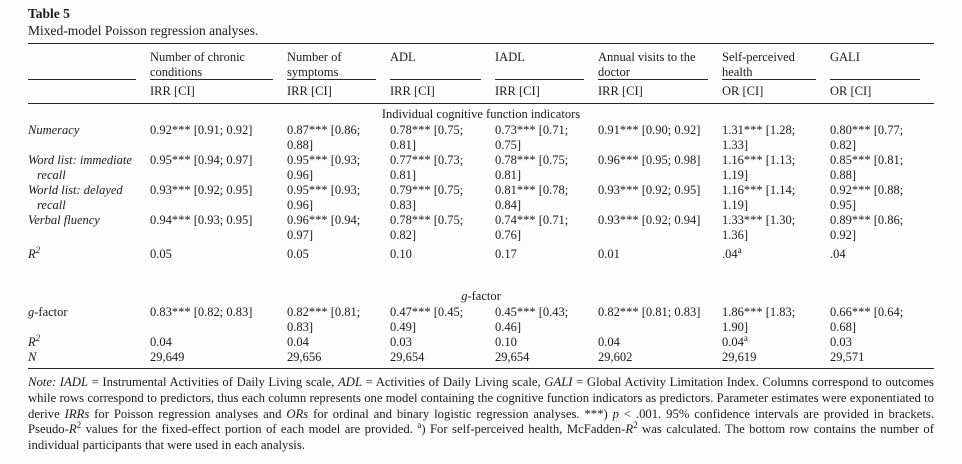 Image resolution: width=962 pixels, height=464 pixels. I want to click on cell: 29,602, so click(615, 357).